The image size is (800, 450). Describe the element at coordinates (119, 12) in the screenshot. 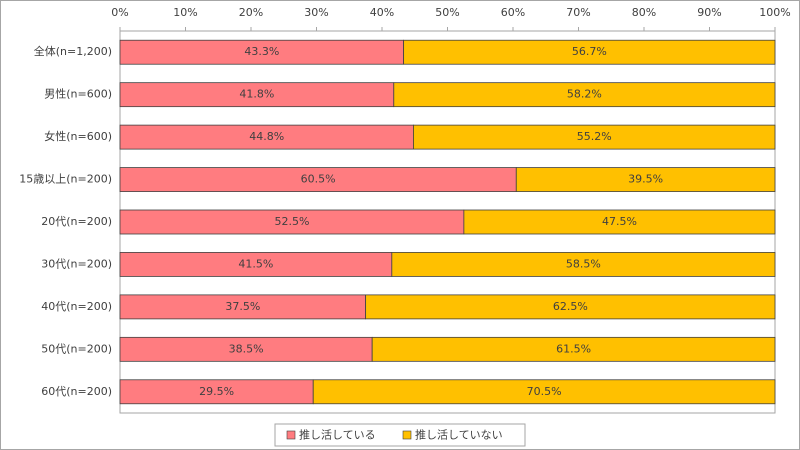

I see `x-tick-label: 0%` at that location.